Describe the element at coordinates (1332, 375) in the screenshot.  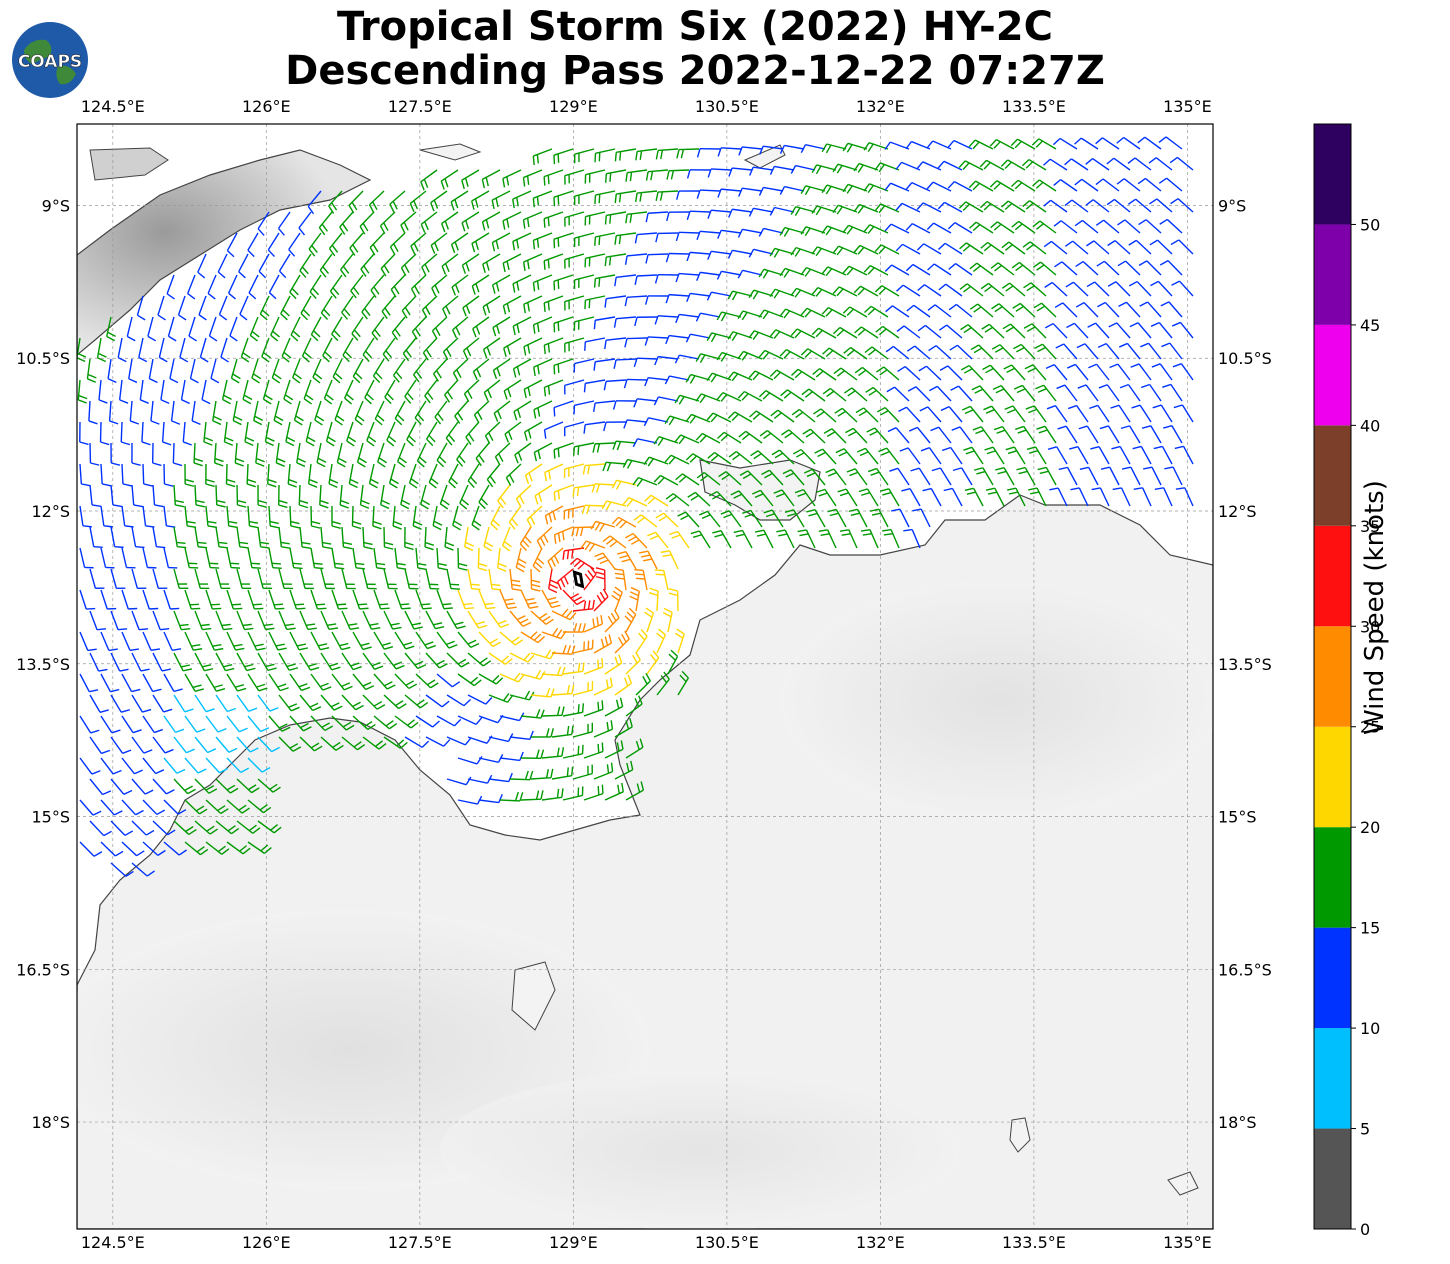
I see `colorbar-bin` at that location.